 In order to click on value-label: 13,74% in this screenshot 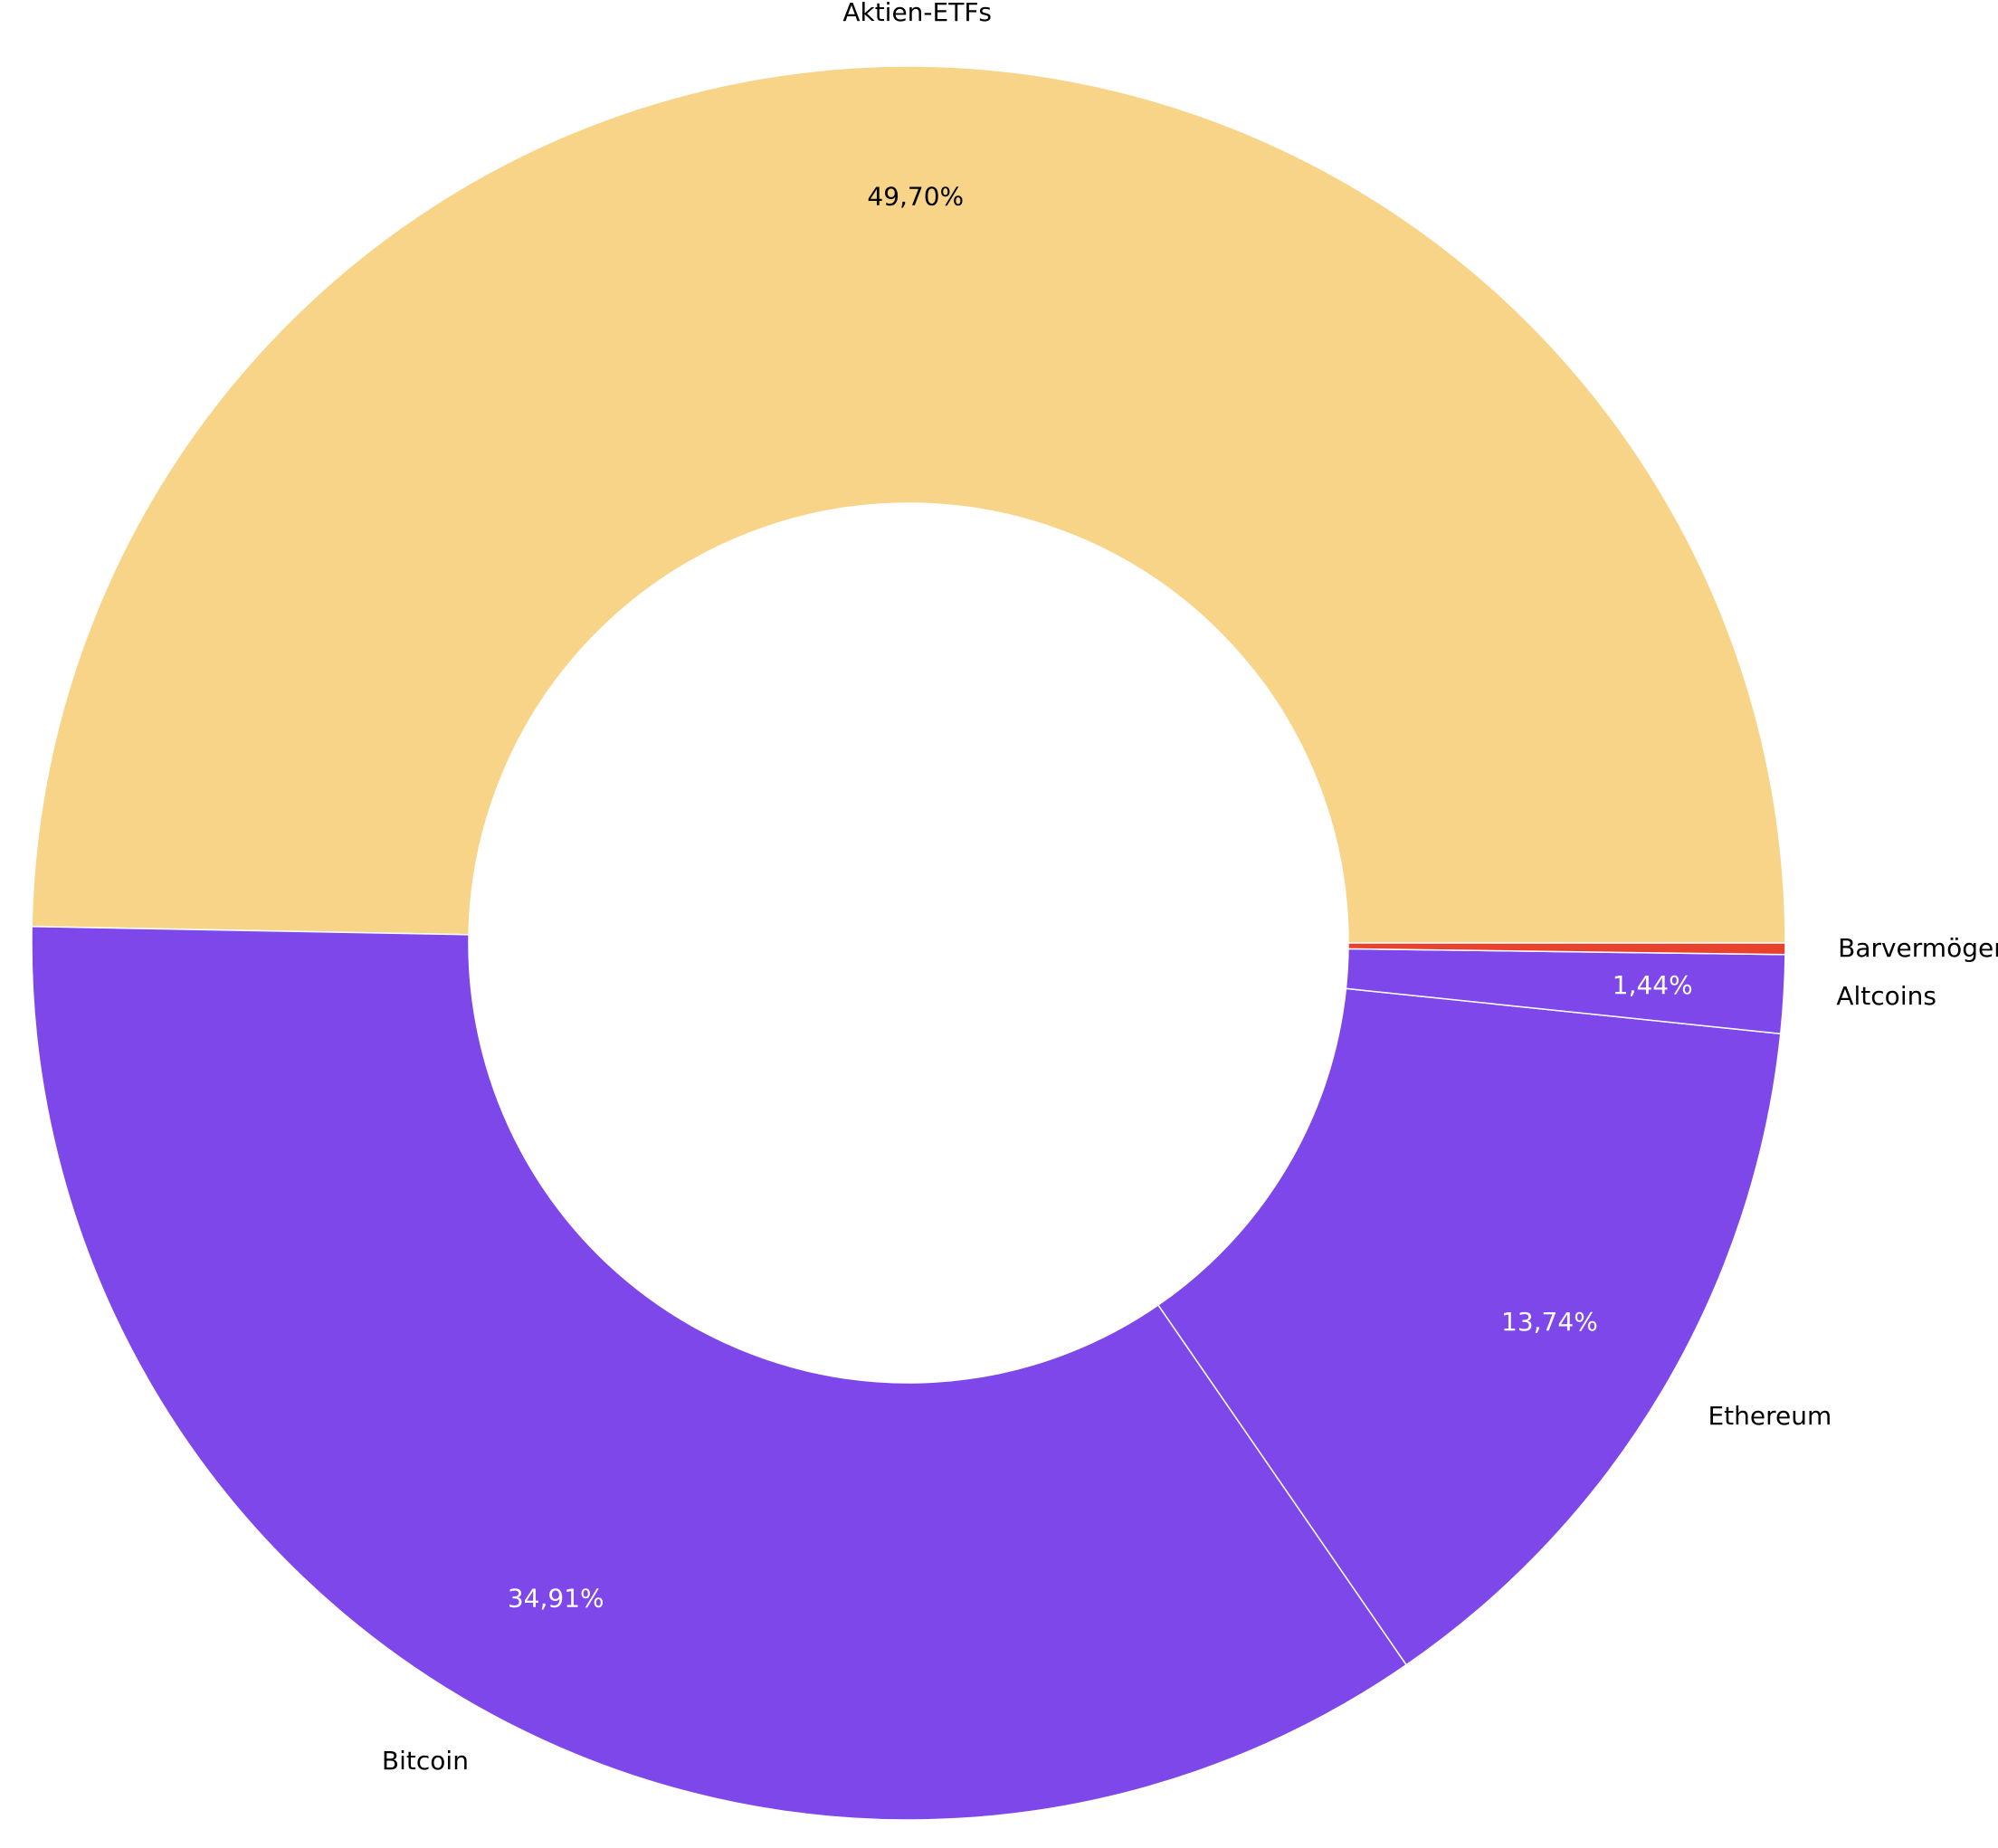, I will do `click(1549, 1322)`.